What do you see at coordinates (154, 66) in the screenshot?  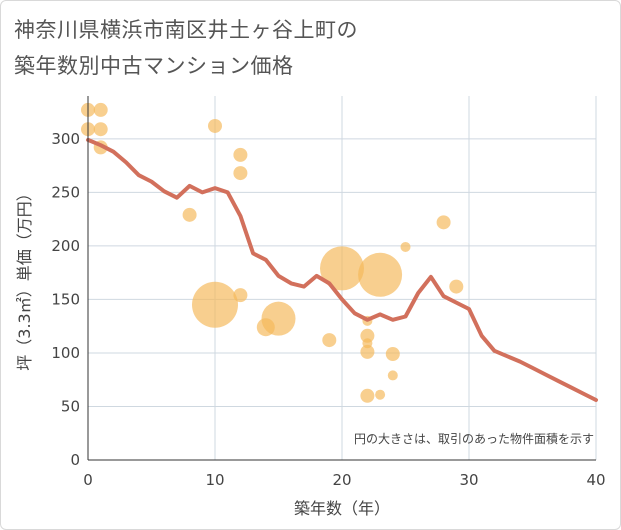 I see `chart-title-line2: 築年数別中古マンション価格` at bounding box center [154, 66].